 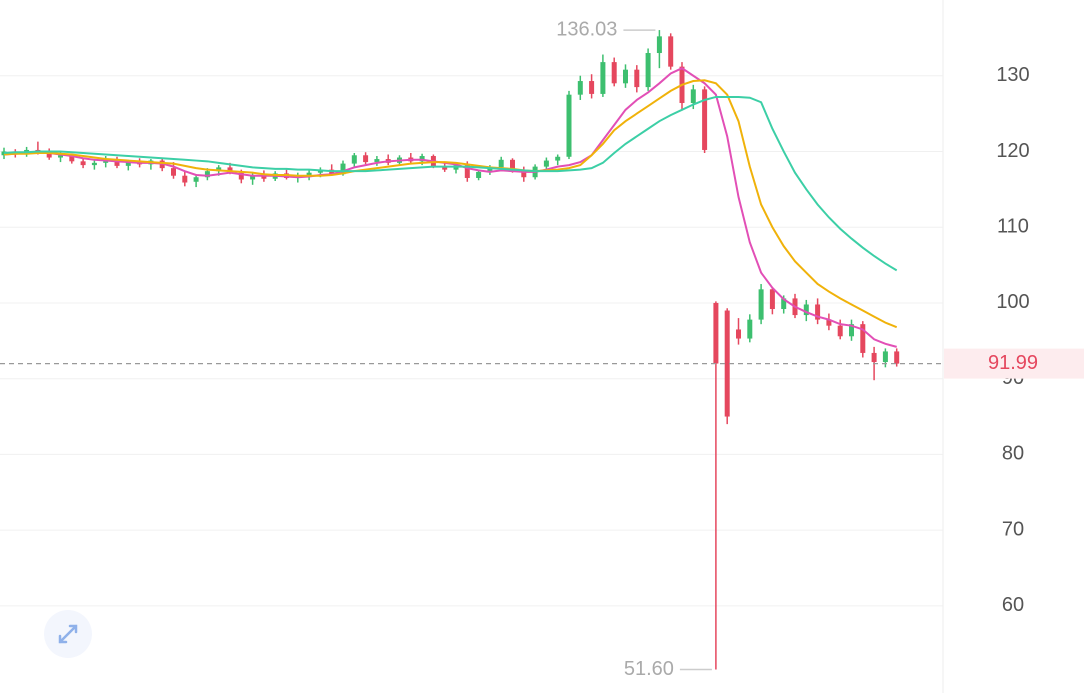 What do you see at coordinates (649, 669) in the screenshot?
I see `min-label: 51.60` at bounding box center [649, 669].